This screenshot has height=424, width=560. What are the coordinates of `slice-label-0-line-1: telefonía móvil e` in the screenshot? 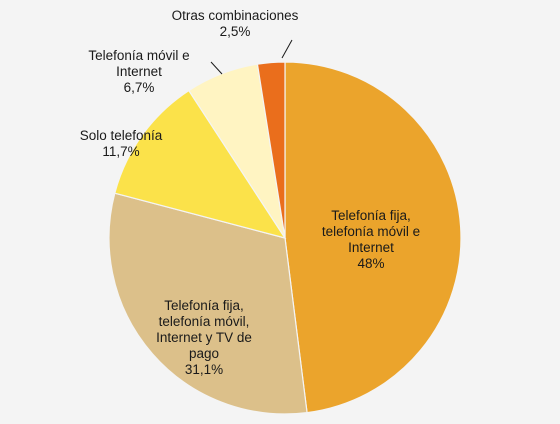 It's located at (371, 231).